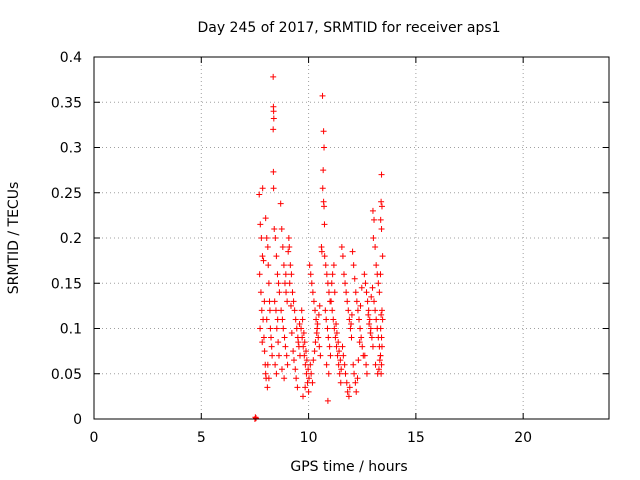  What do you see at coordinates (71, 239) in the screenshot?
I see `y-tick-label: 0.2` at bounding box center [71, 239].